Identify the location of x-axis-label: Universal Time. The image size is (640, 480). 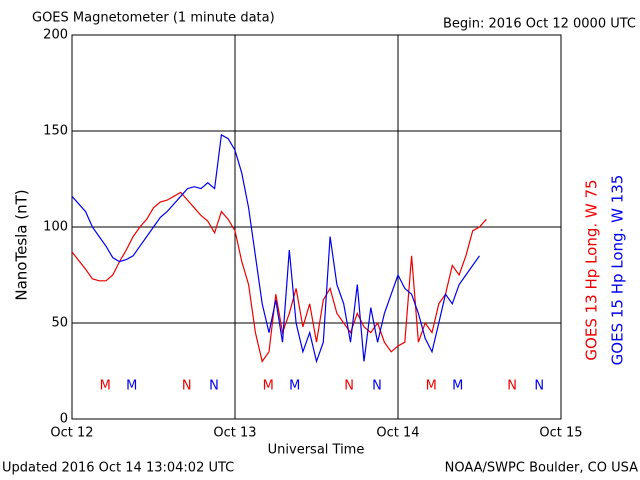
(316, 450).